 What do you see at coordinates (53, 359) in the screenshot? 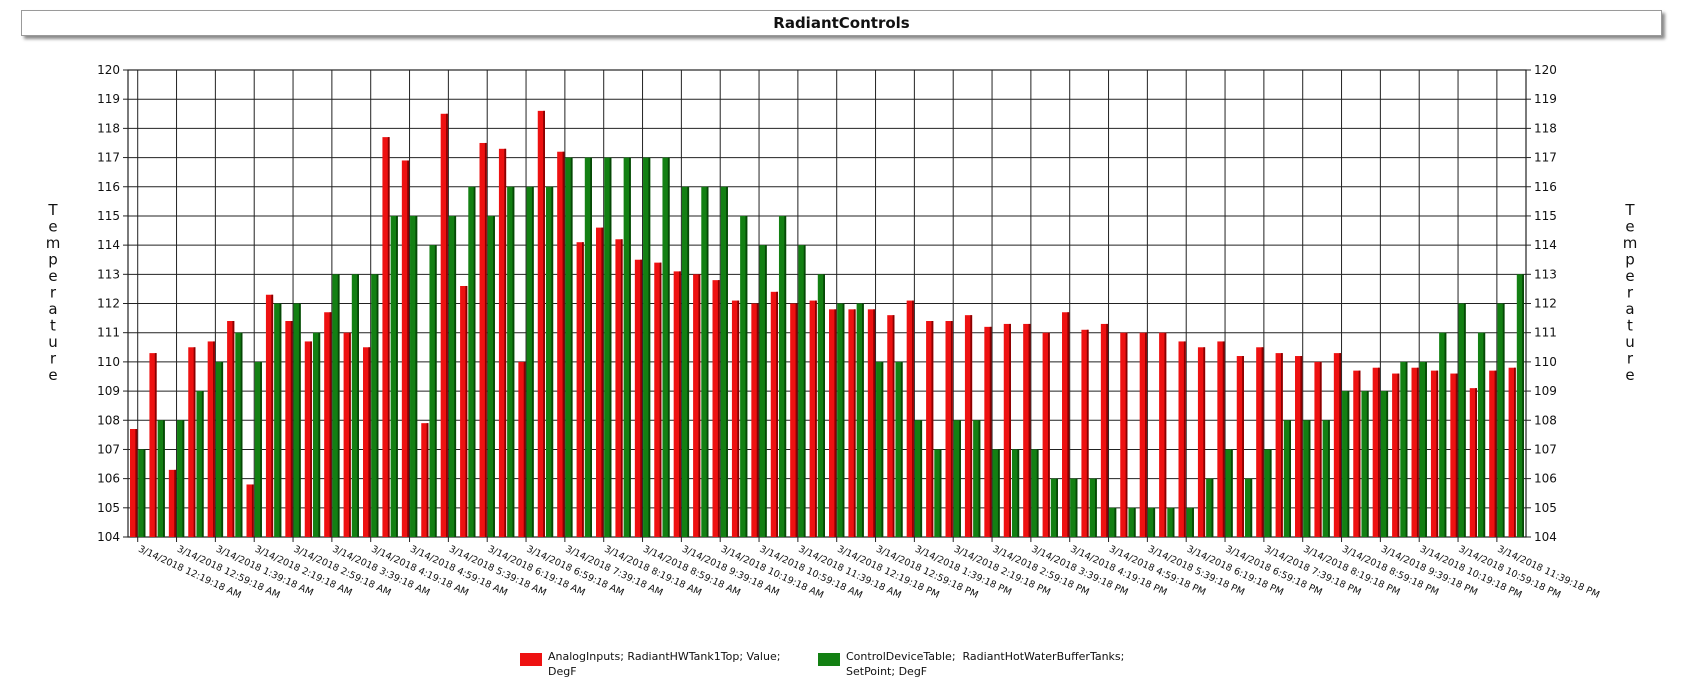
I see `y-axis-label-left-char: r` at bounding box center [53, 359].